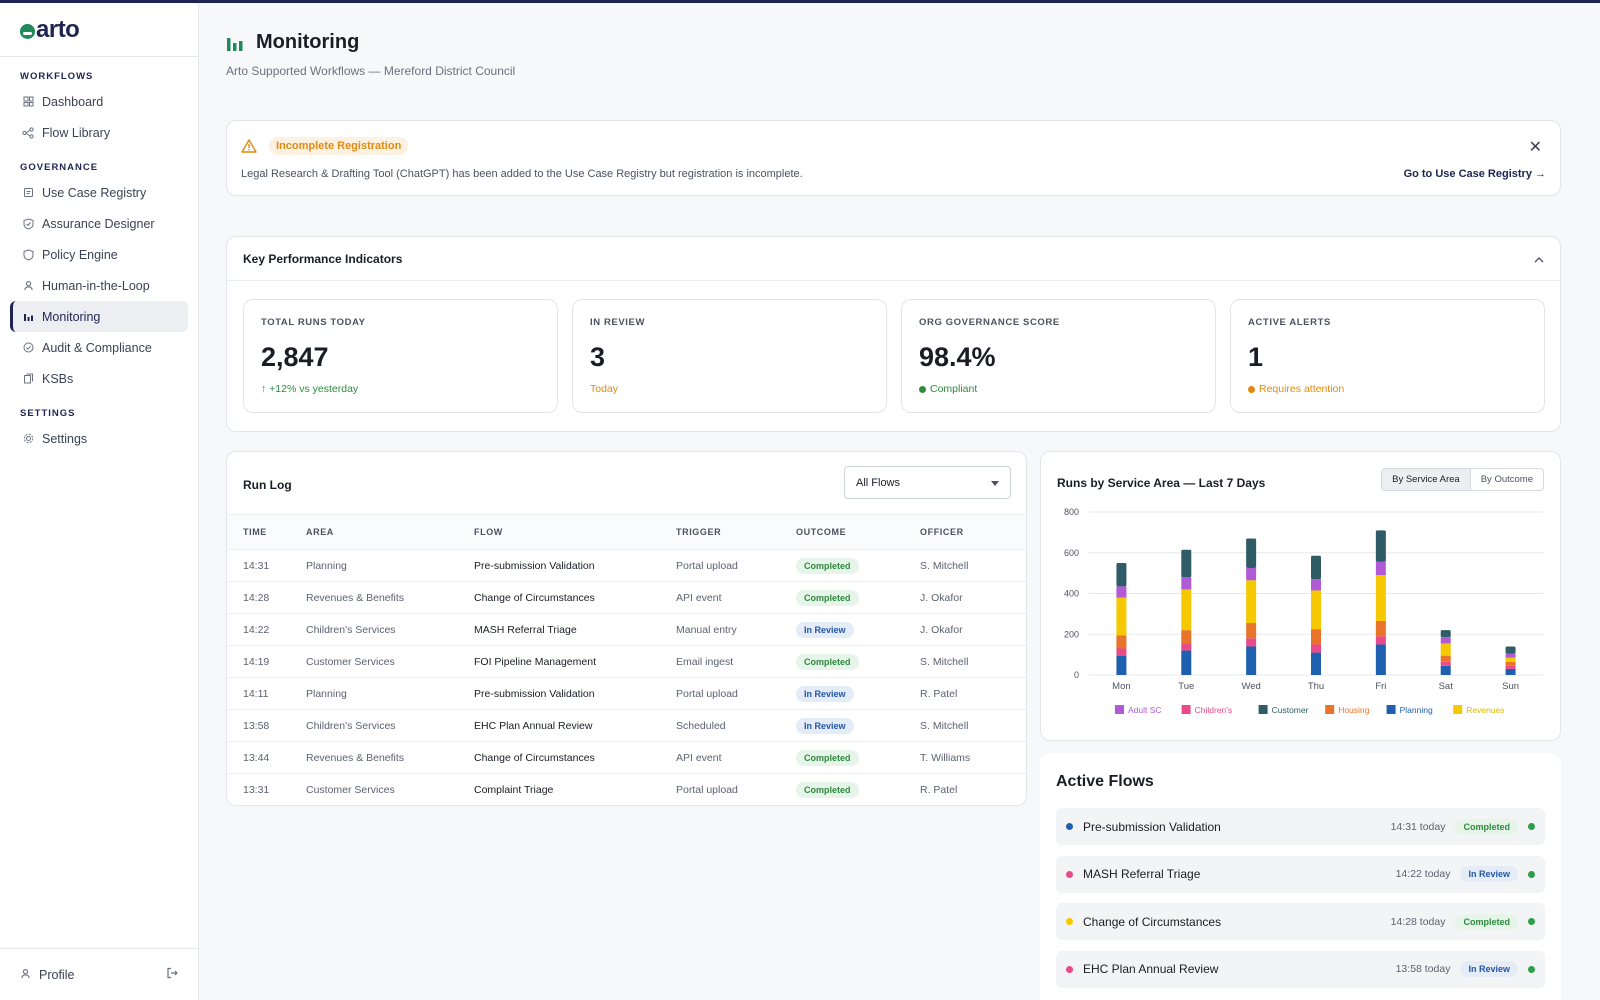 The image size is (1600, 1000). I want to click on sidebar-item-use-case-registry: Use Case Registry, so click(99, 192).